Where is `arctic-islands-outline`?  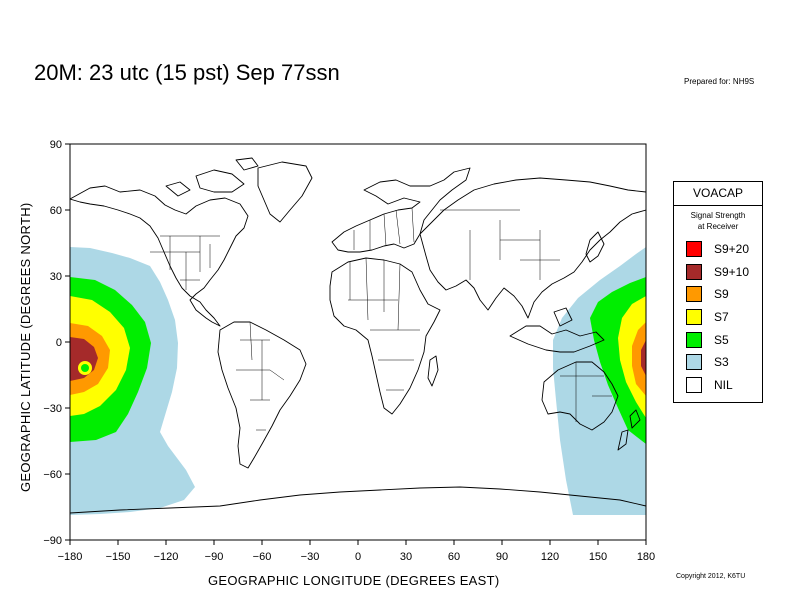 arctic-islands-outline is located at coordinates (212, 177).